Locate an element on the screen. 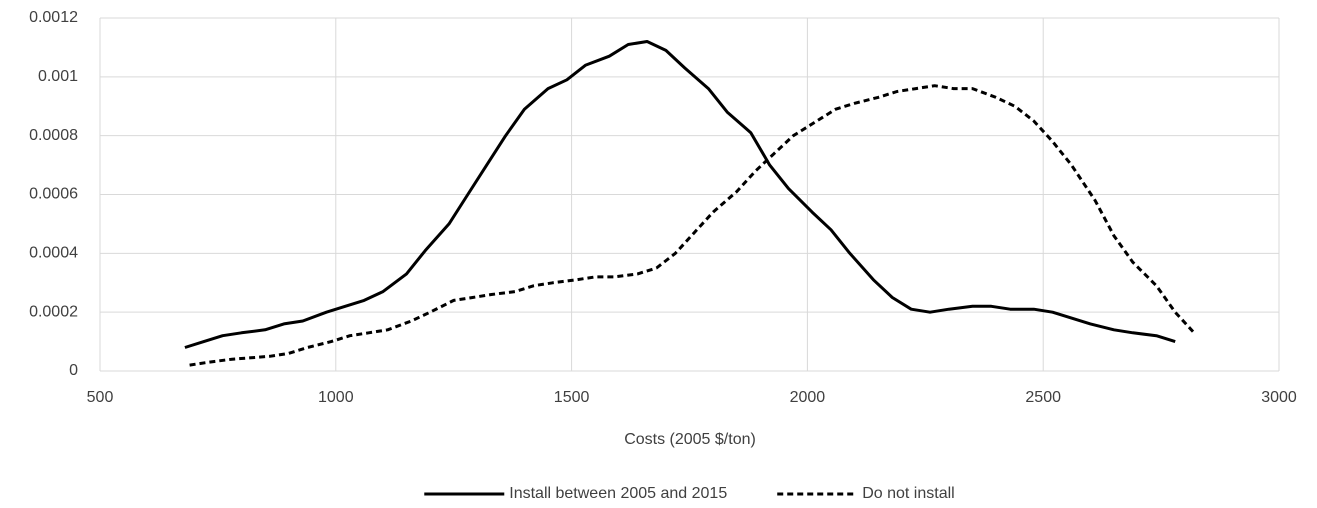 Image resolution: width=1317 pixels, height=508 pixels. x-tick-label: 2500 is located at coordinates (1043, 397).